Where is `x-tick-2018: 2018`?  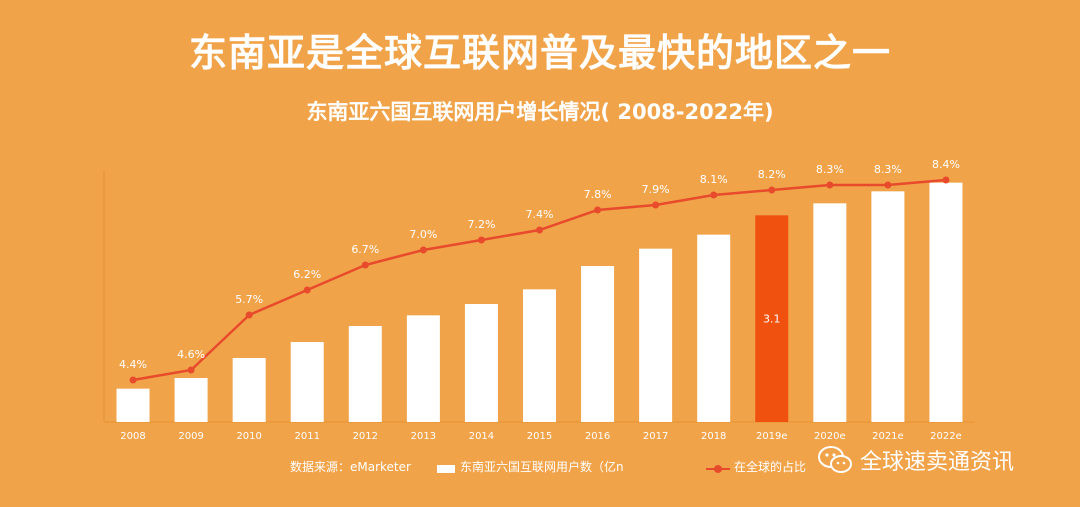 x-tick-2018: 2018 is located at coordinates (713, 436).